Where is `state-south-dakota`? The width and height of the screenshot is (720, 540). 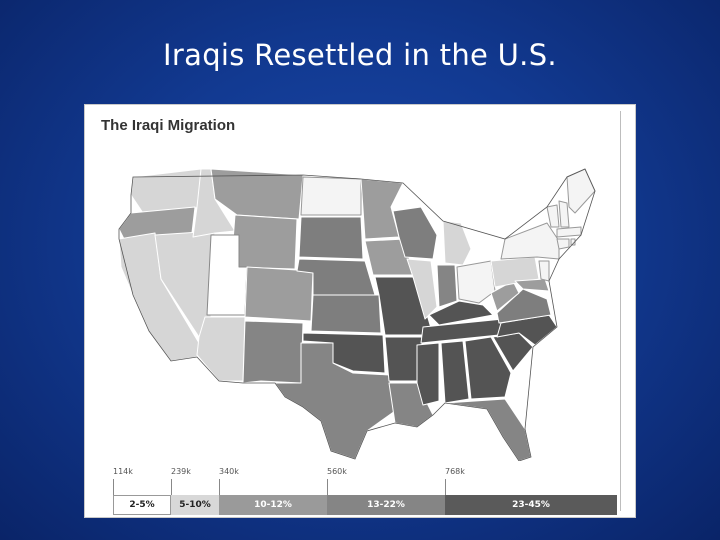
state-south-dakota is located at coordinates (331, 238).